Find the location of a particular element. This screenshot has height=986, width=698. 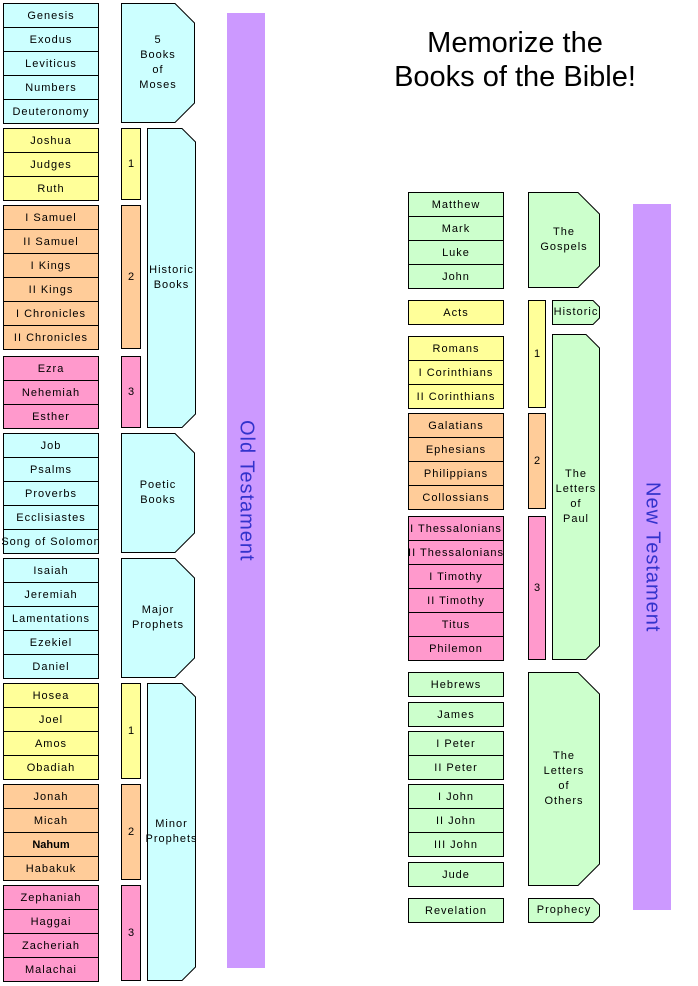

category-label: Major Prophets is located at coordinates (158, 618).